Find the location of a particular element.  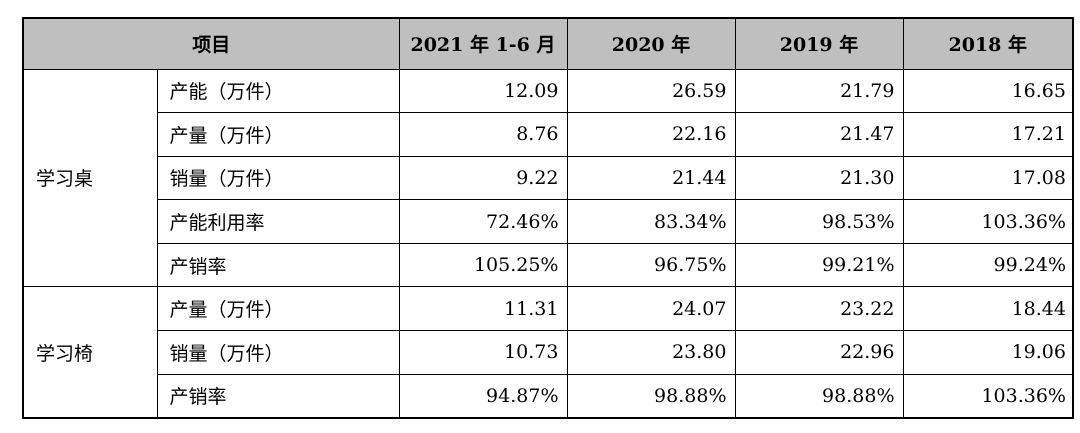

table-row: 产销率 94.87% 98.88% 98.88% 103.36% is located at coordinates (548, 396).